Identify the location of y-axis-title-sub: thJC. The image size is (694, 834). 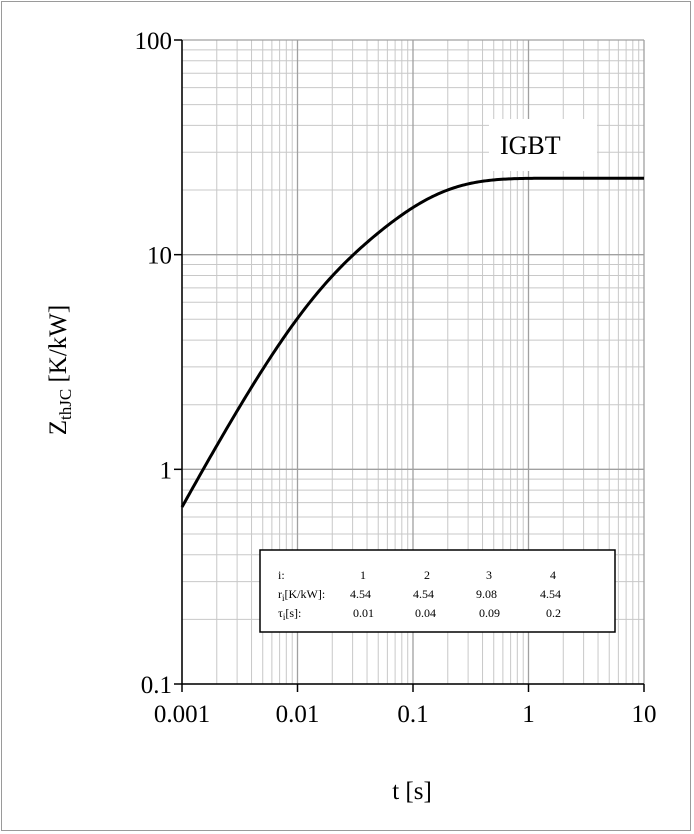
(65, 404).